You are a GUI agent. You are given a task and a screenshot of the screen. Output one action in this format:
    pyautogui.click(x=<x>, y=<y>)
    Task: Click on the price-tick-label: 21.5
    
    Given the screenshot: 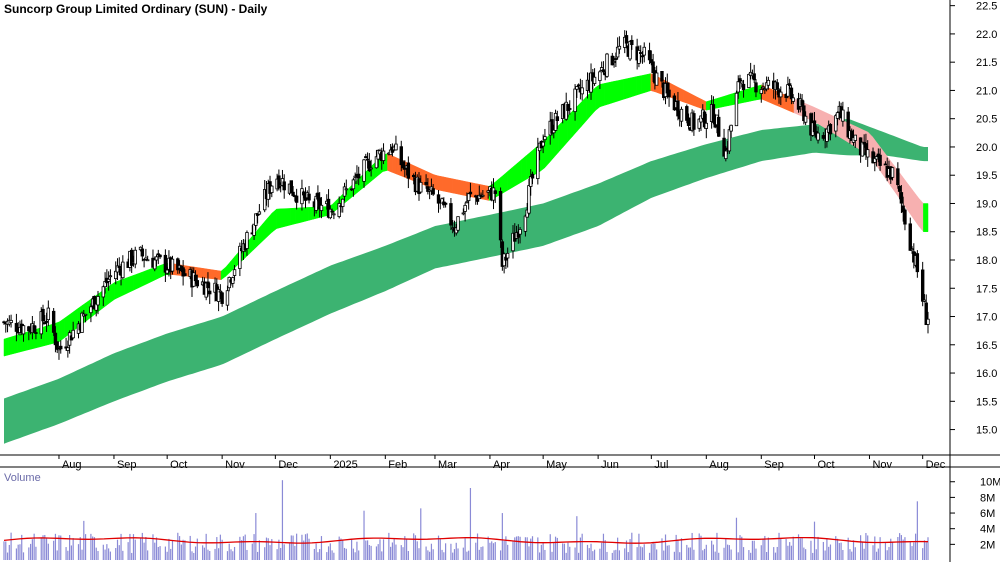 What is the action you would take?
    pyautogui.click(x=986, y=63)
    